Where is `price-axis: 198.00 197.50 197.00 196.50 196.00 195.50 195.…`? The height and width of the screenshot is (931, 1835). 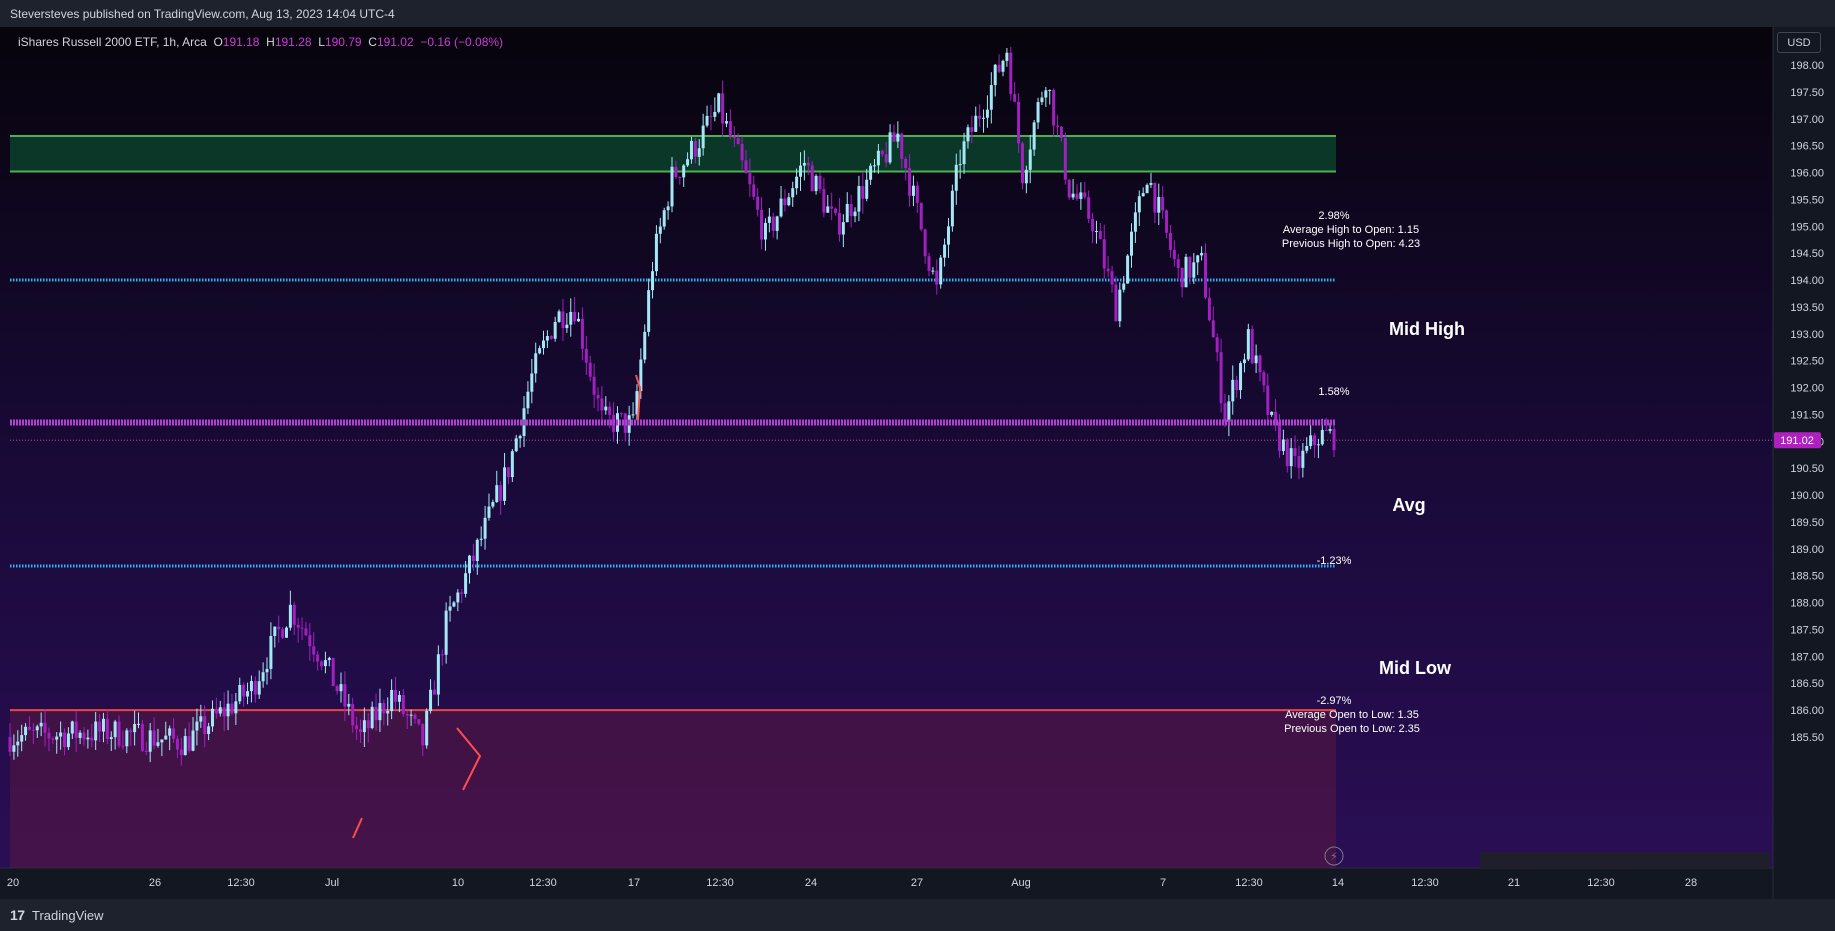
price-axis: 198.00 197.50 197.00 196.50 196.00 195.50 195.… is located at coordinates (1799, 402).